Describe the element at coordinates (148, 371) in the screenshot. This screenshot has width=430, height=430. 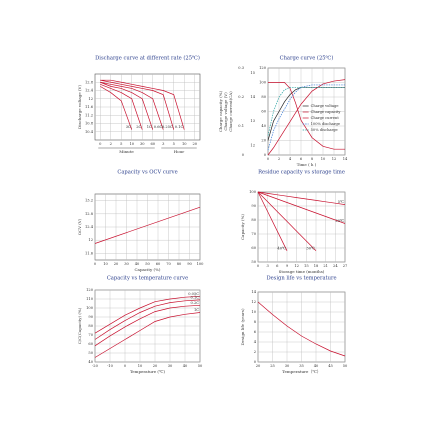
I see `axis-label: Temperature (℃)` at that location.